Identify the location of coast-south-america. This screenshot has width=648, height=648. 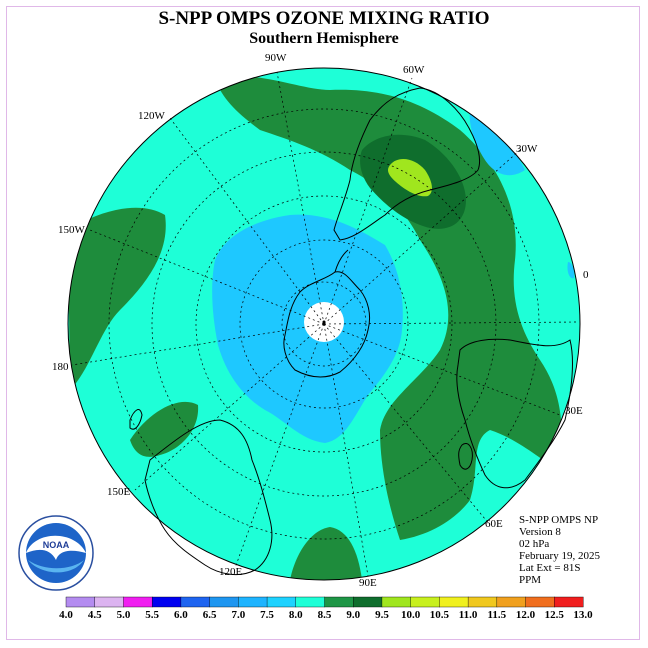
(407, 164).